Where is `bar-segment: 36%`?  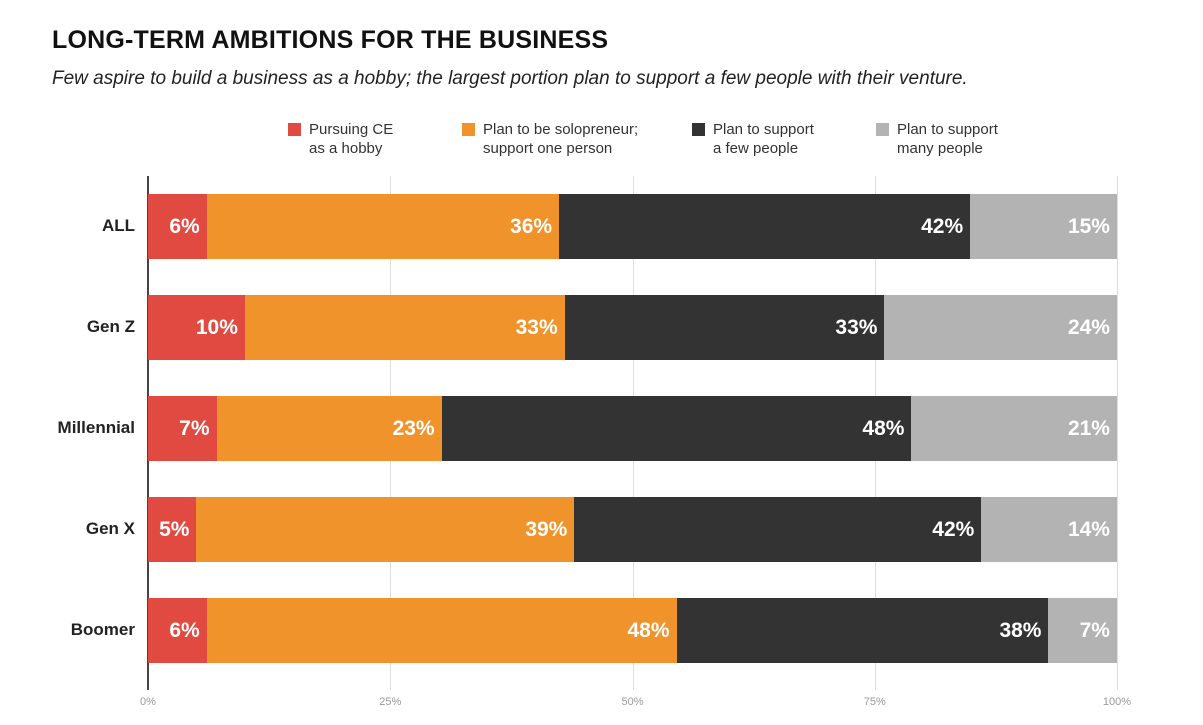 bar-segment: 36% is located at coordinates (383, 226).